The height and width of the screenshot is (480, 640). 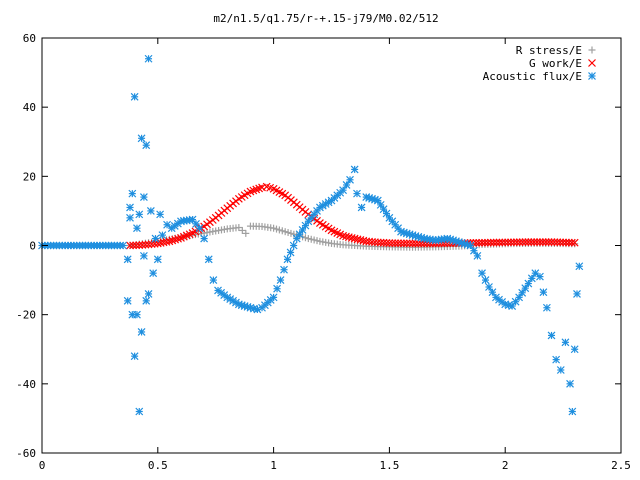 What do you see at coordinates (273, 465) in the screenshot?
I see `x-tick-label: 1` at bounding box center [273, 465].